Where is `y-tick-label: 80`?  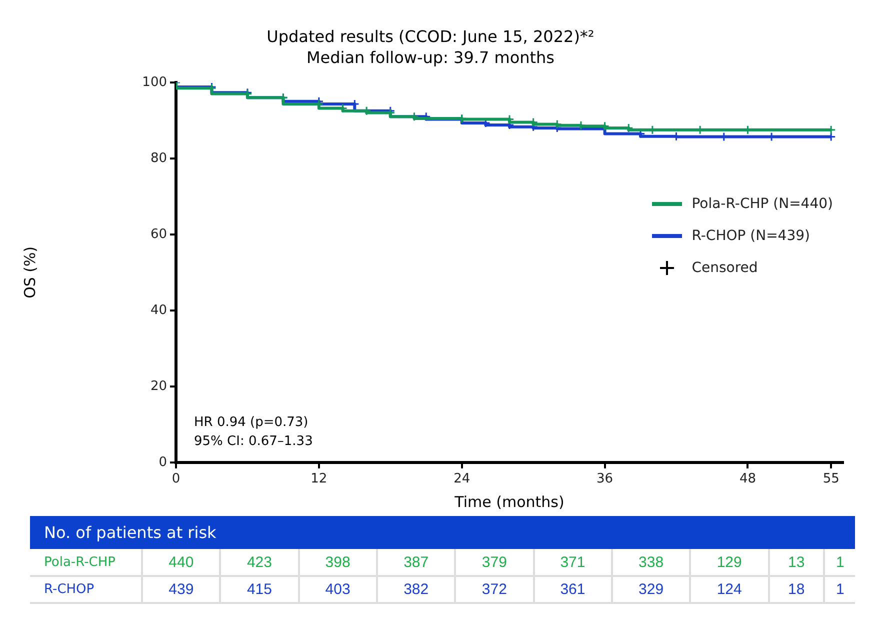 y-tick-label: 80 is located at coordinates (158, 158).